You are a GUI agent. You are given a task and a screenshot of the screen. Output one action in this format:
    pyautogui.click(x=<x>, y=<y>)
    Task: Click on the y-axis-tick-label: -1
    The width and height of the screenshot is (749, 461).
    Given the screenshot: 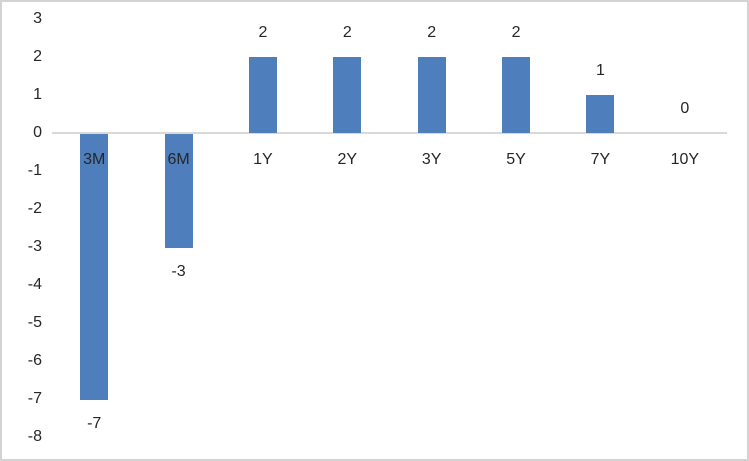 What is the action you would take?
    pyautogui.click(x=34, y=170)
    